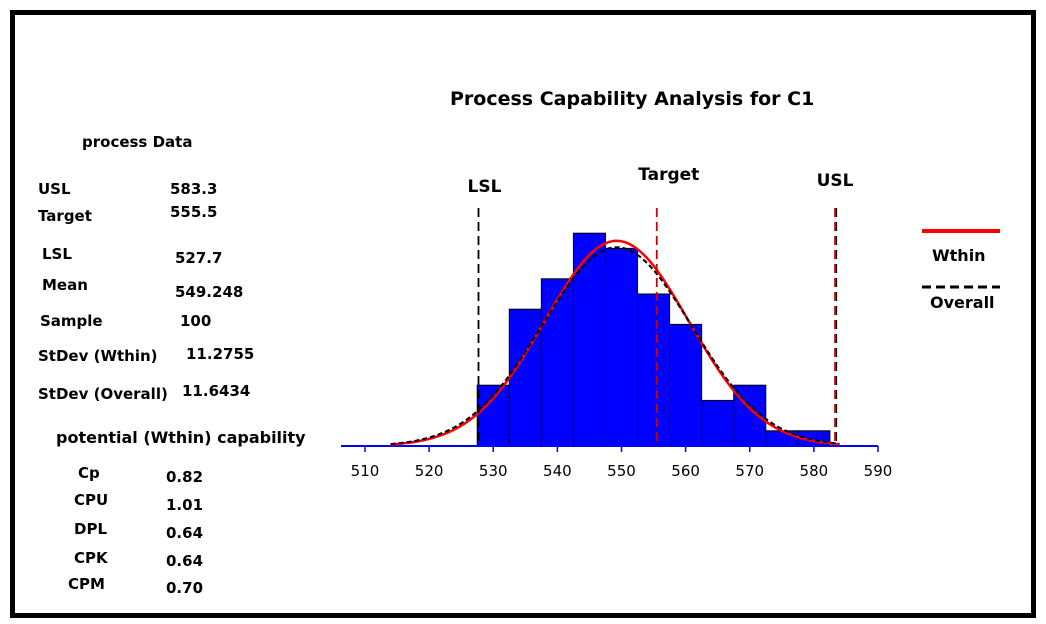 The image size is (1046, 624). Describe the element at coordinates (57, 254) in the screenshot. I see `stat-label-lsl: LSL` at that location.